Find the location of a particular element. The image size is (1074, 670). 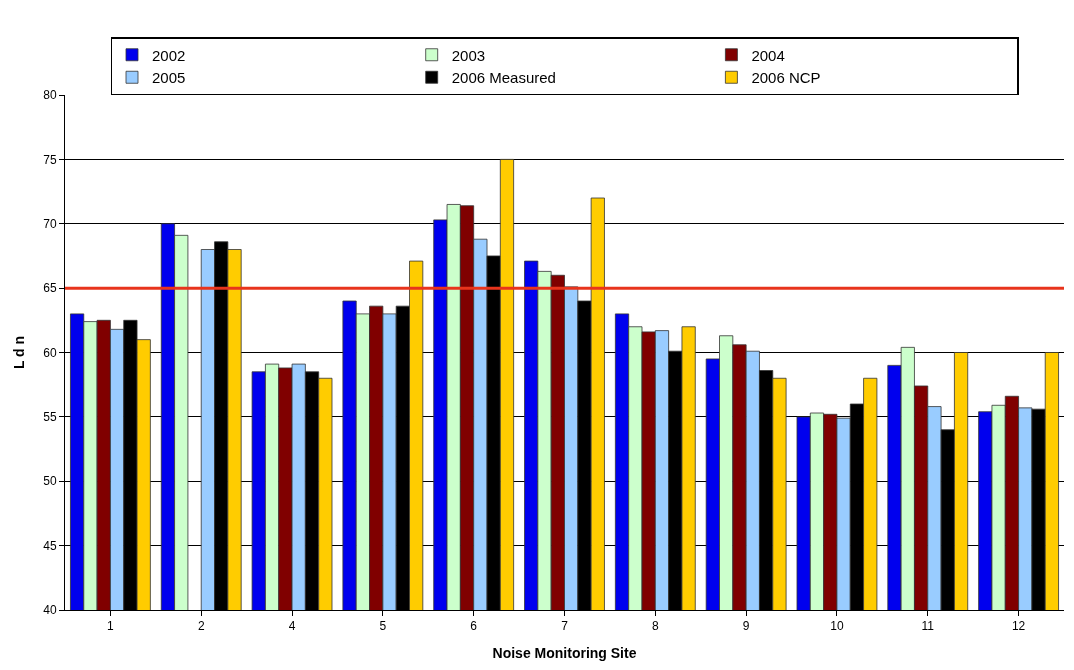

legend-label: 2002 is located at coordinates (169, 55).